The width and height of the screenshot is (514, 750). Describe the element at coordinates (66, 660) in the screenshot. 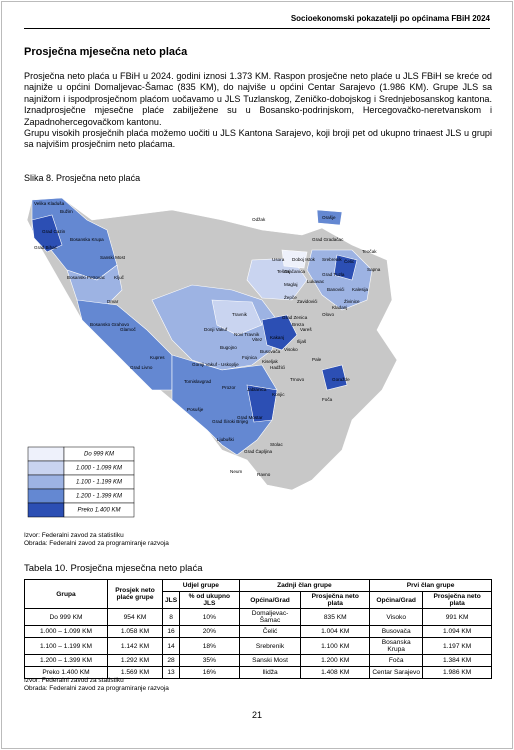

I see `table-cell: 1.200 – 1.399 KM` at that location.